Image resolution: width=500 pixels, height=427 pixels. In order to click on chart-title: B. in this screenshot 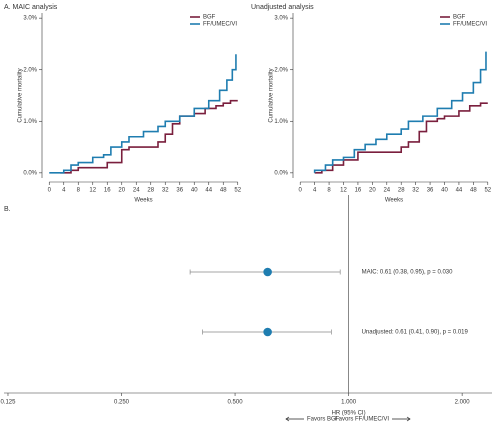, I will do `click(7, 209)`.